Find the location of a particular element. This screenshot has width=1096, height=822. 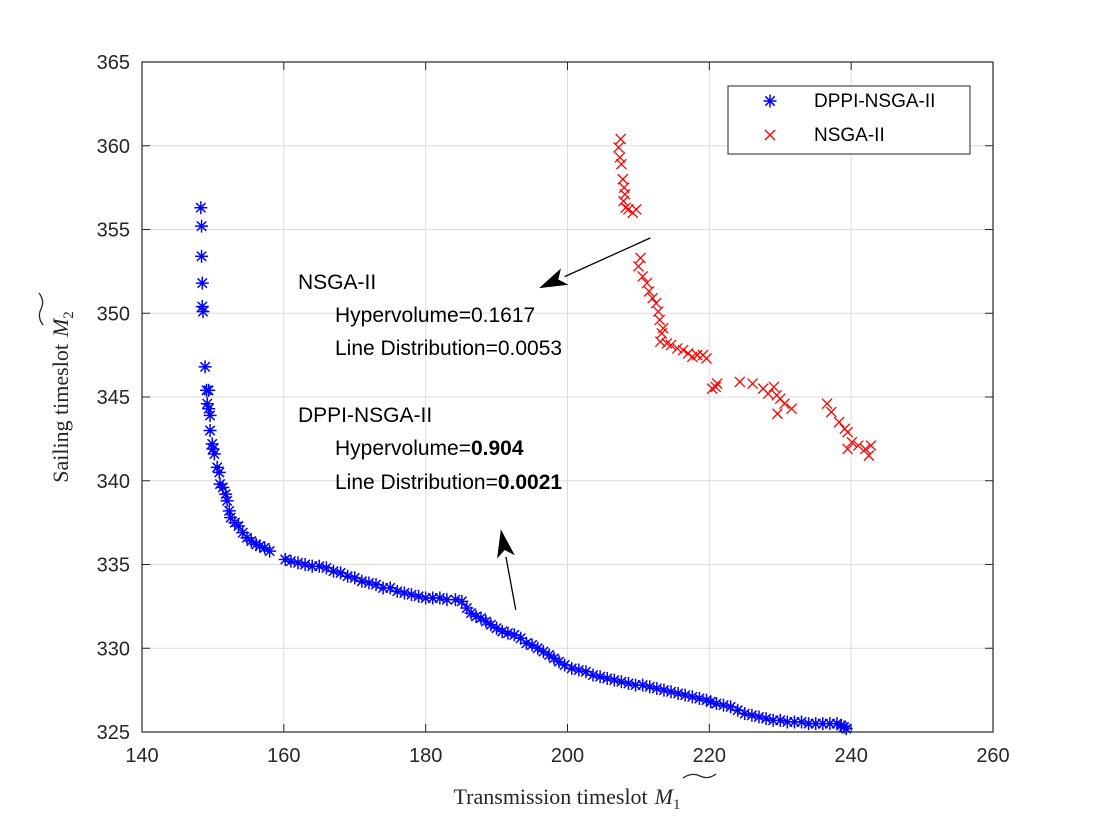

x-axis-label: Transmission timeslot M1 is located at coordinates (567, 798).